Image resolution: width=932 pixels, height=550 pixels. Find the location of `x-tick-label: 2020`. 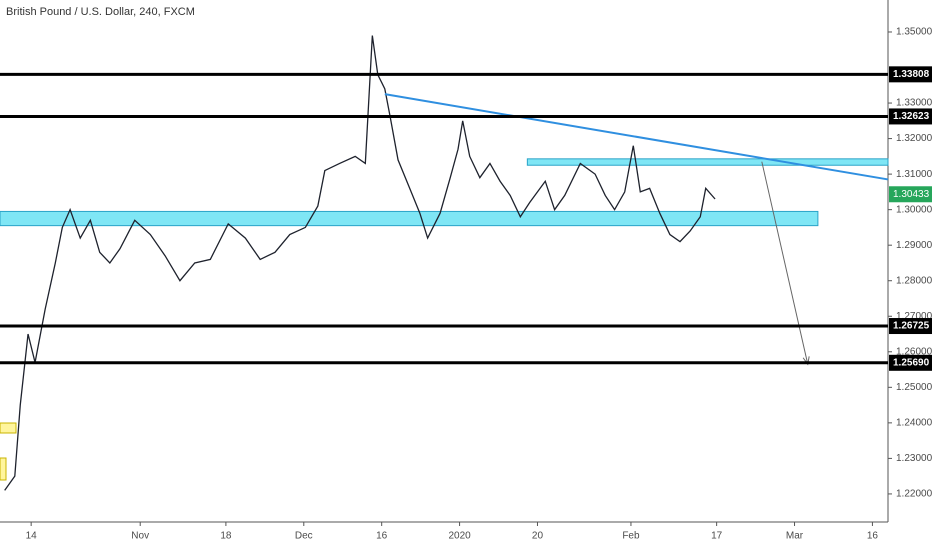

x-tick-label: 2020 is located at coordinates (459, 536).